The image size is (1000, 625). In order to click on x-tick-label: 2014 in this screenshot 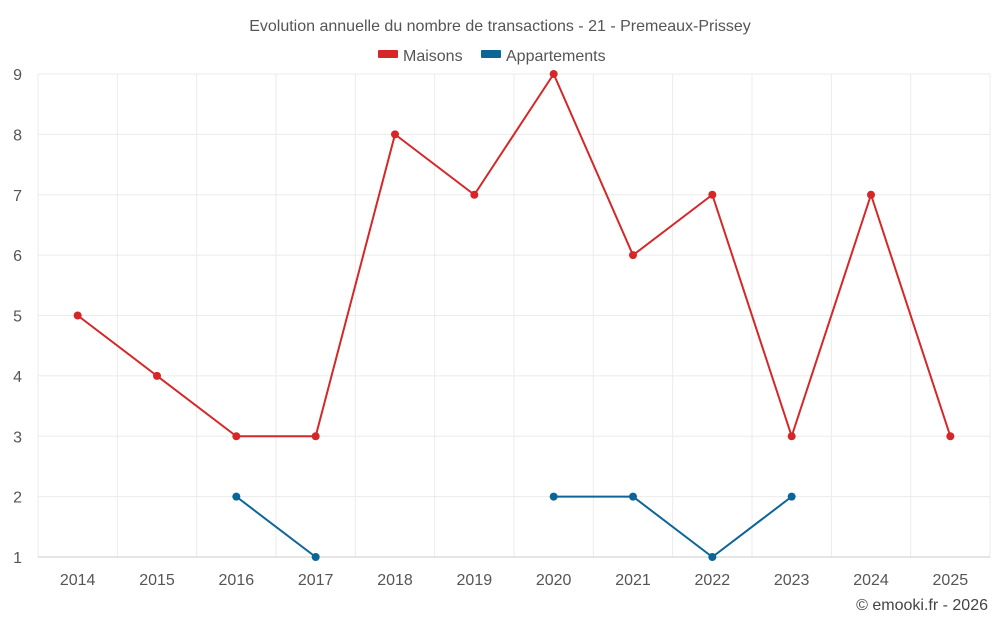, I will do `click(78, 580)`.